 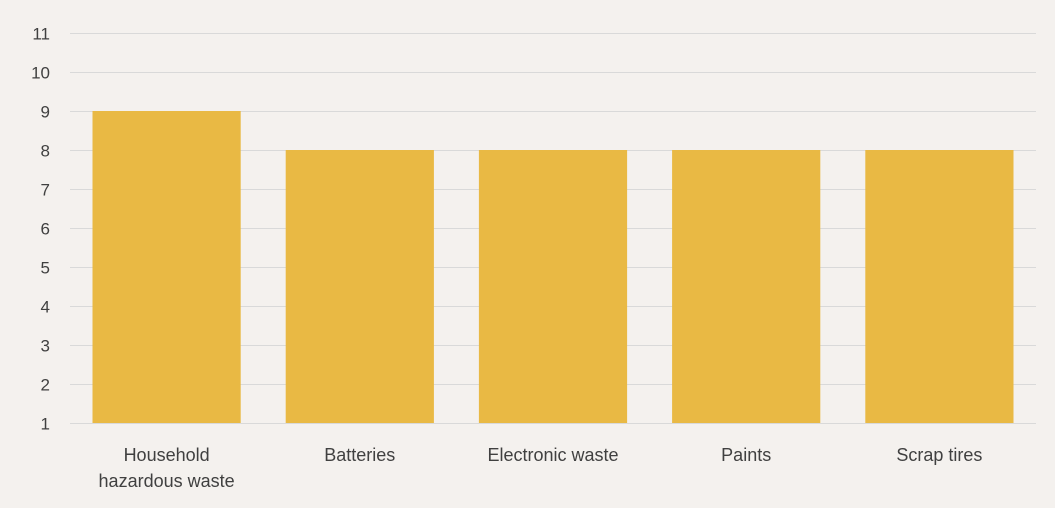 What do you see at coordinates (552, 455) in the screenshot?
I see `x-category-label-2: Electronic waste` at bounding box center [552, 455].